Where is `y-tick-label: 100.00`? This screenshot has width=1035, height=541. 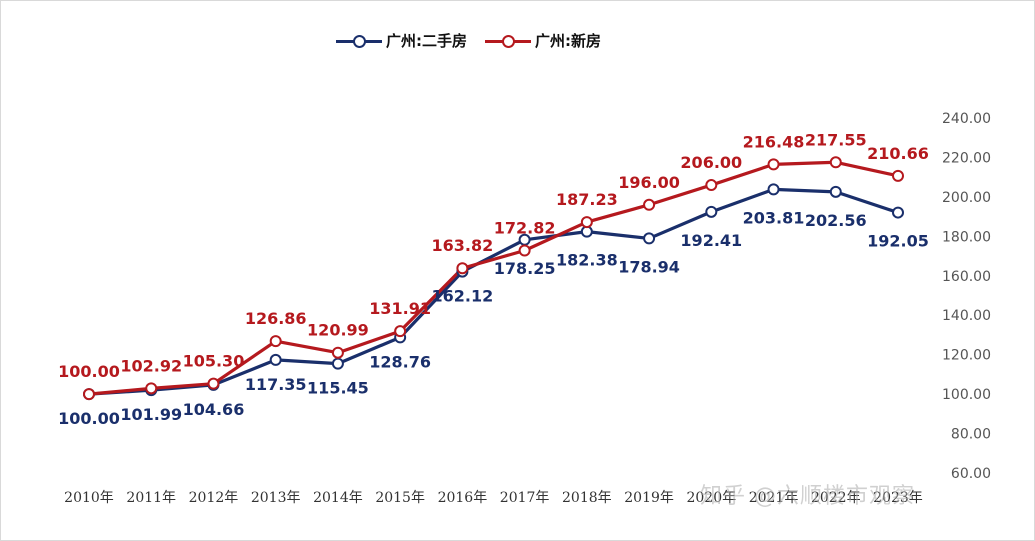
y-tick-label: 100.00 is located at coordinates (966, 395).